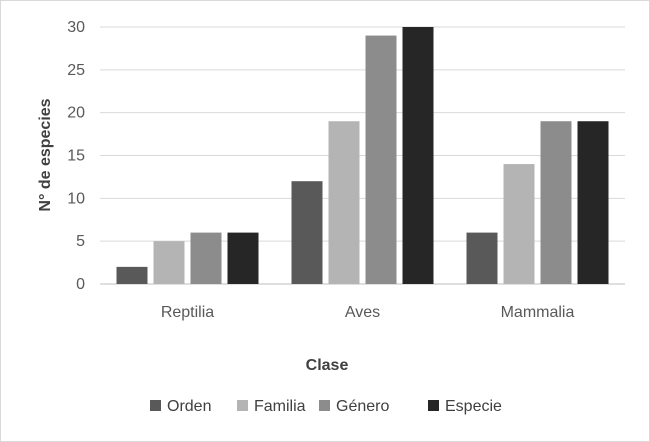 This screenshot has width=650, height=442. I want to click on y-axis-ticks: 0 5 10 15 20 25 30, so click(76, 156).